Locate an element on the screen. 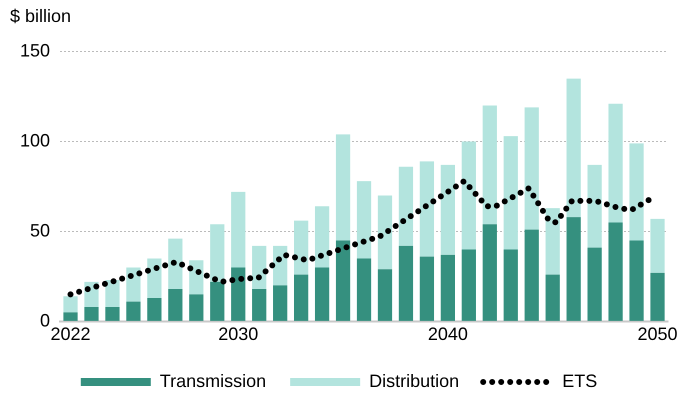 The image size is (688, 401). y-tick-label: 0 is located at coordinates (45, 320).